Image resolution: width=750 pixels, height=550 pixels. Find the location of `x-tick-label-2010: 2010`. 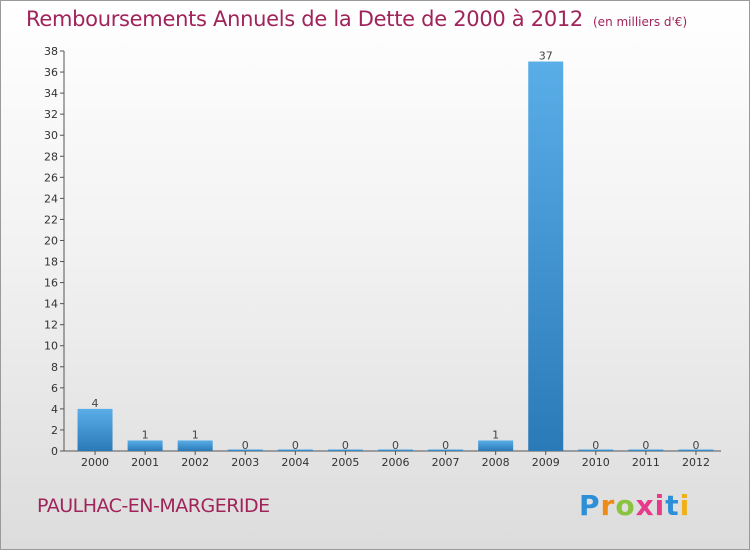

x-tick-label-2010: 2010 is located at coordinates (596, 462).